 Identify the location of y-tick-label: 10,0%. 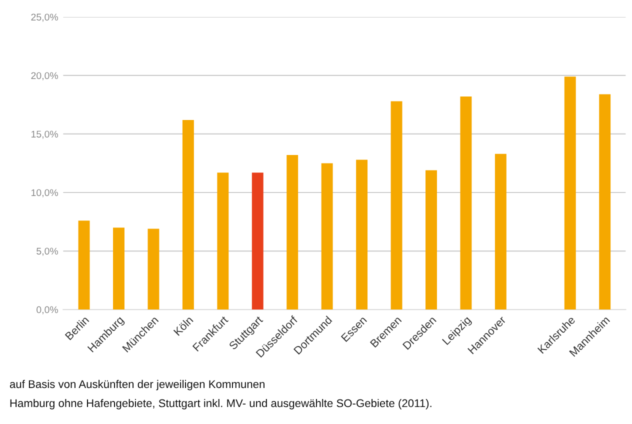
(45, 193).